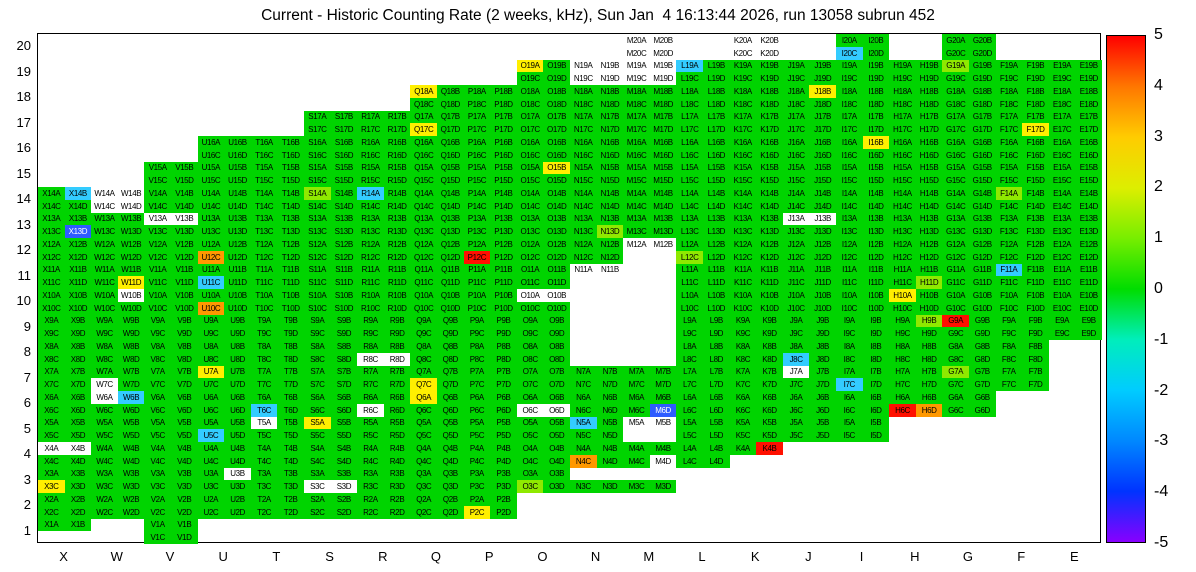 Image resolution: width=1196 pixels, height=572 pixels. I want to click on cell-Q13C: Q13C, so click(423, 231).